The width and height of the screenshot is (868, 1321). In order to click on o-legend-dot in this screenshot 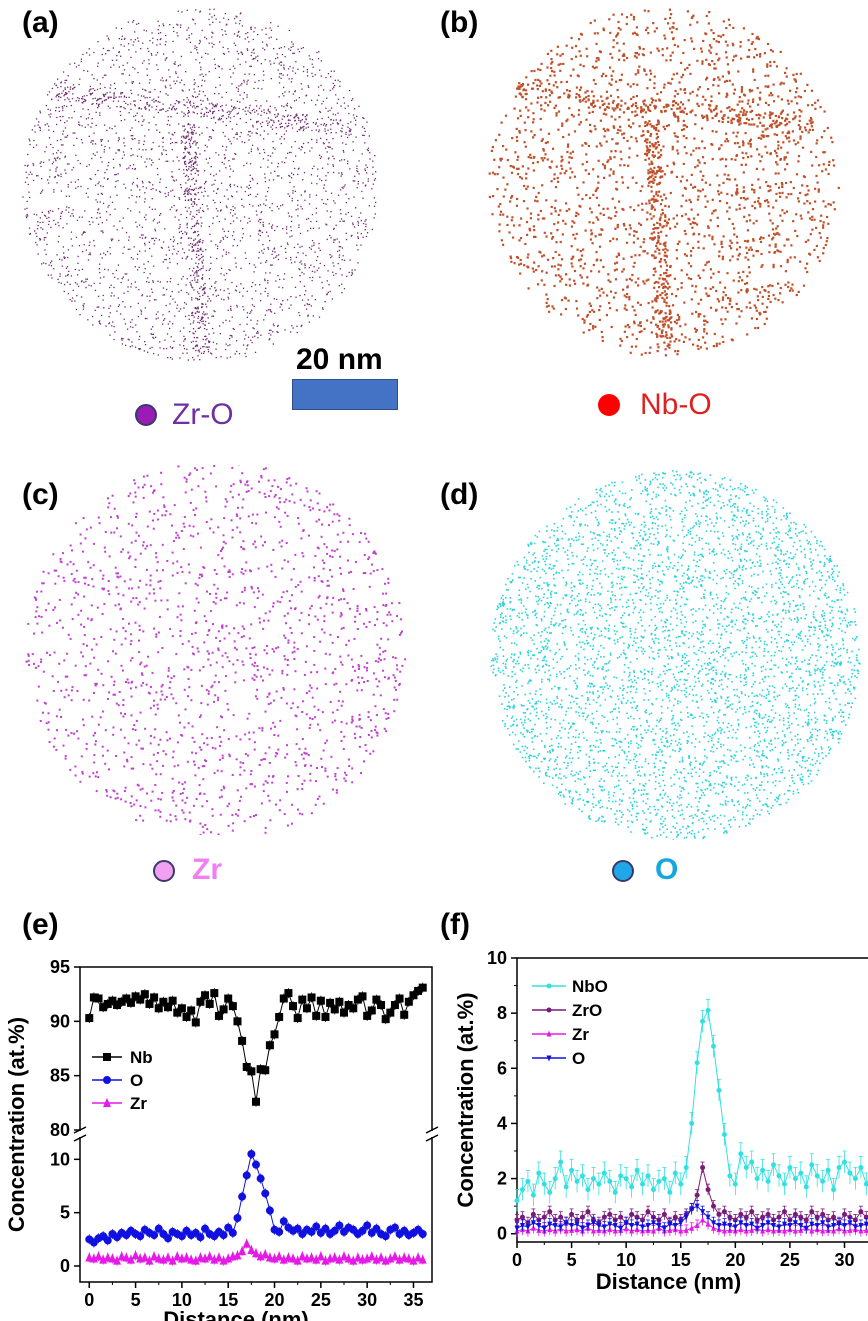, I will do `click(623, 871)`.